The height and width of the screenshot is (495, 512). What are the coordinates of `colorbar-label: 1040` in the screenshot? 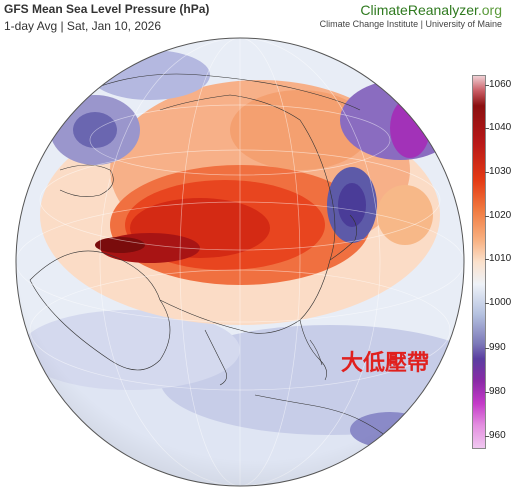 It's located at (500, 127).